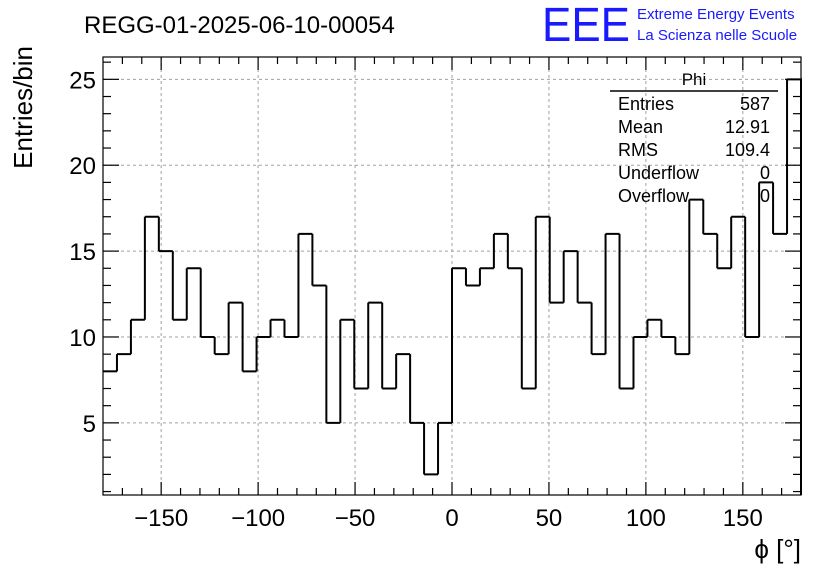  Describe the element at coordinates (638, 150) in the screenshot. I see `stats-rms-label: RMS` at that location.